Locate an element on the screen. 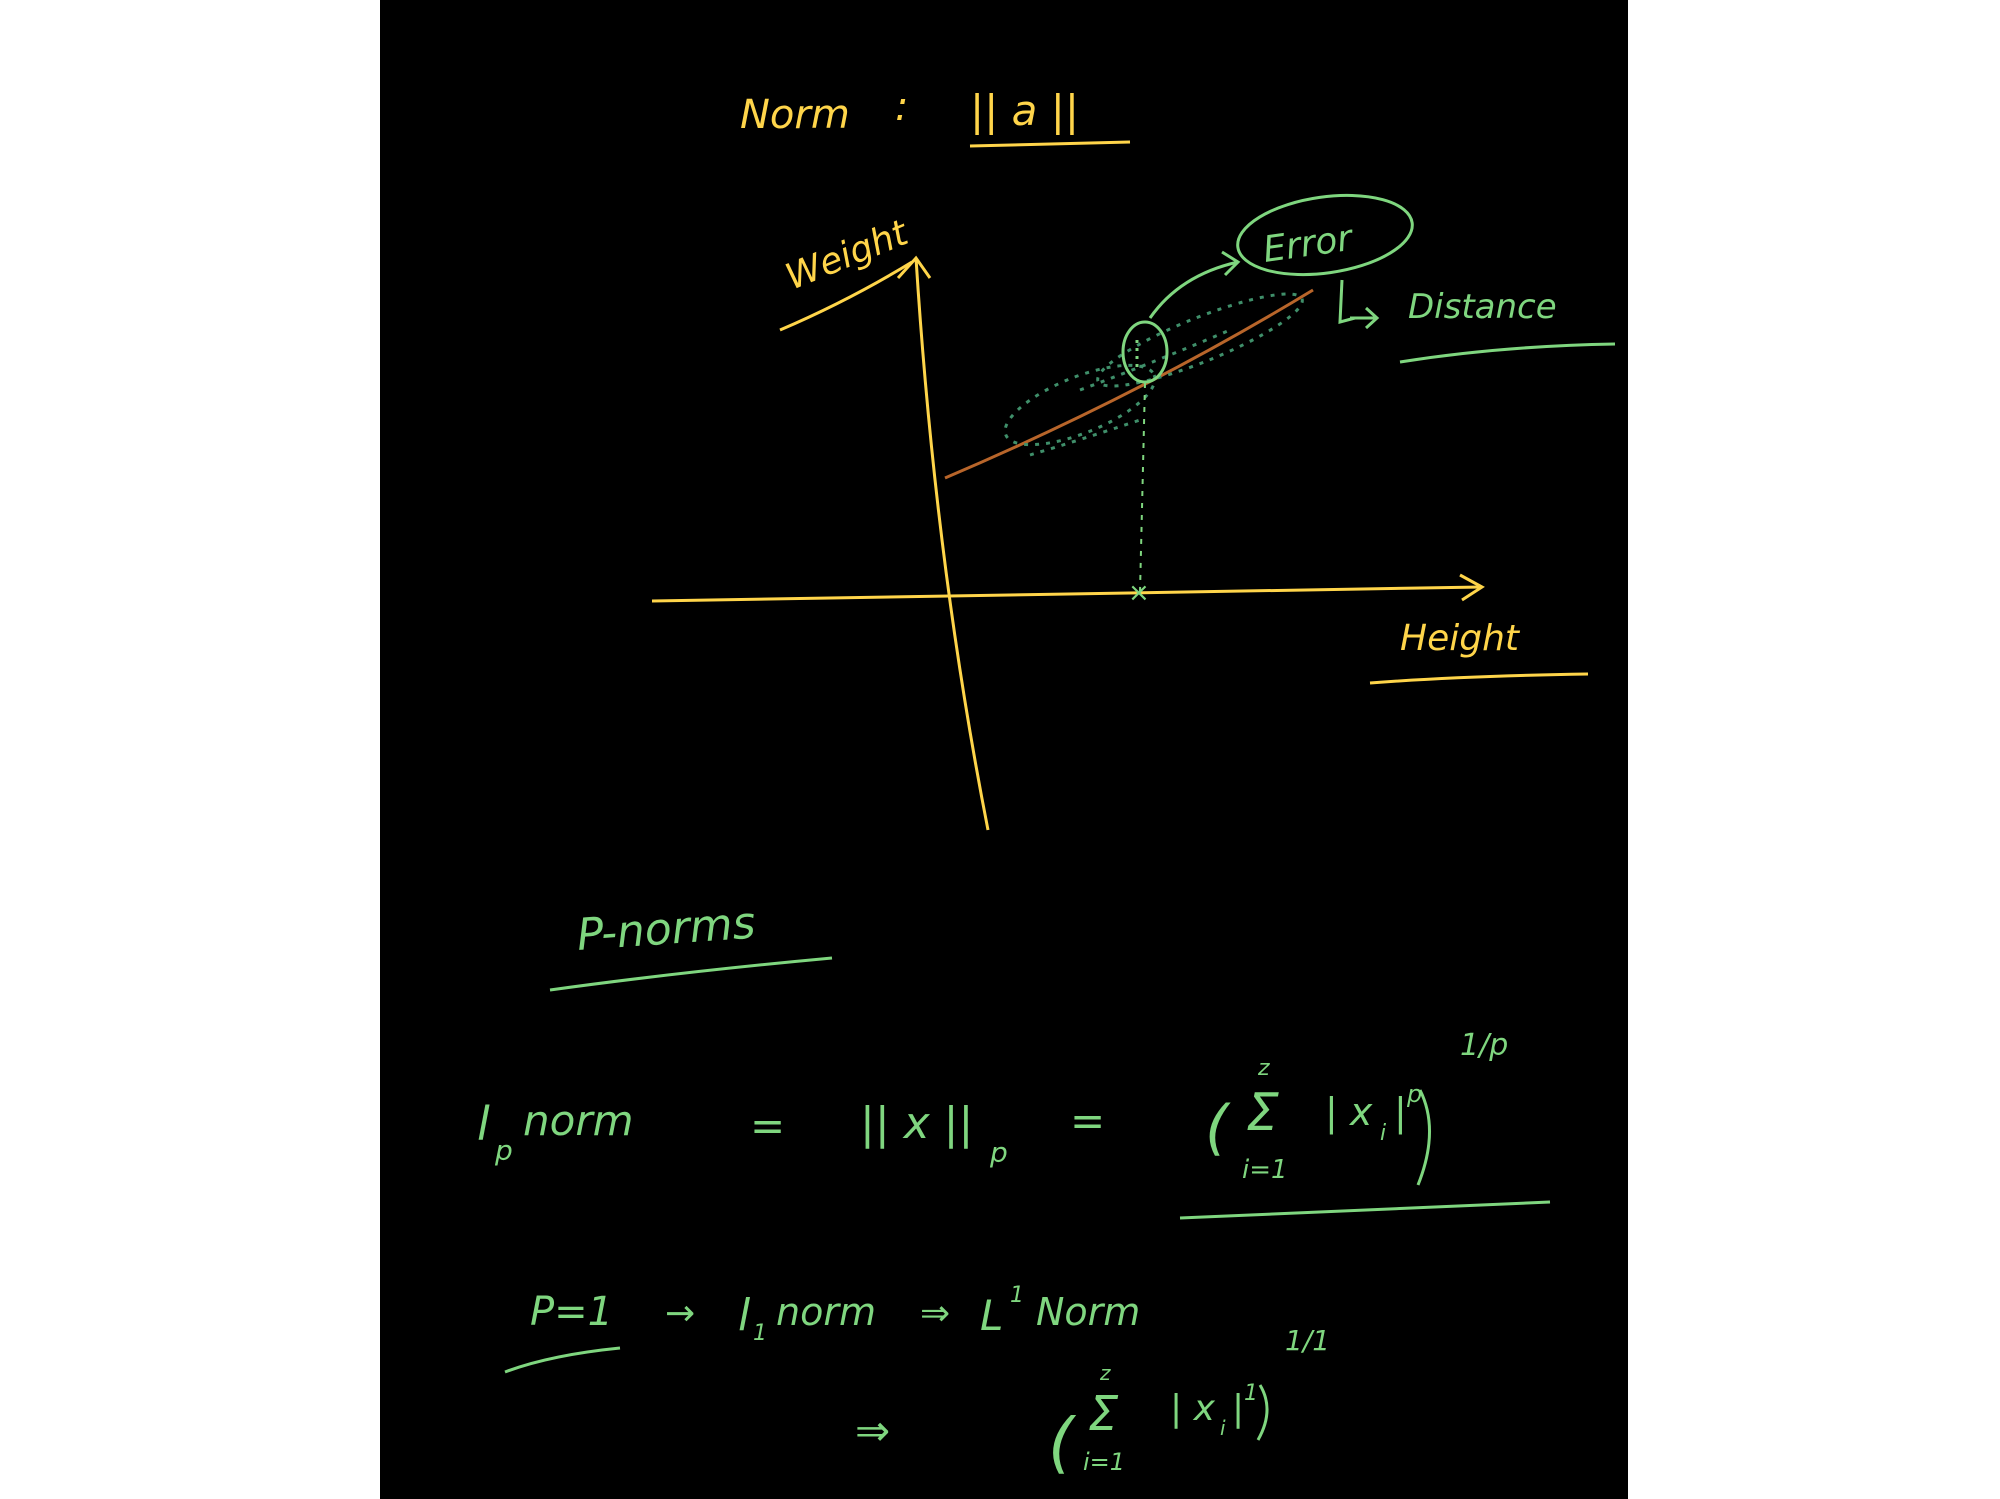 The width and height of the screenshot is (2000, 1499). norm-expression: || a || is located at coordinates (1024, 110).